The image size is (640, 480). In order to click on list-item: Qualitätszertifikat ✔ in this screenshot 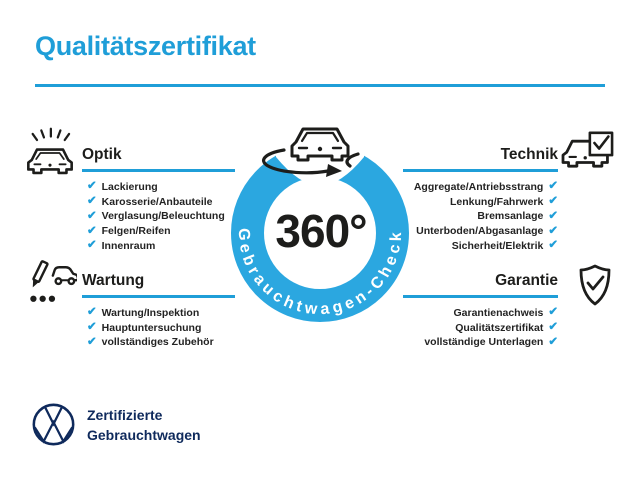, I will do `click(480, 327)`.